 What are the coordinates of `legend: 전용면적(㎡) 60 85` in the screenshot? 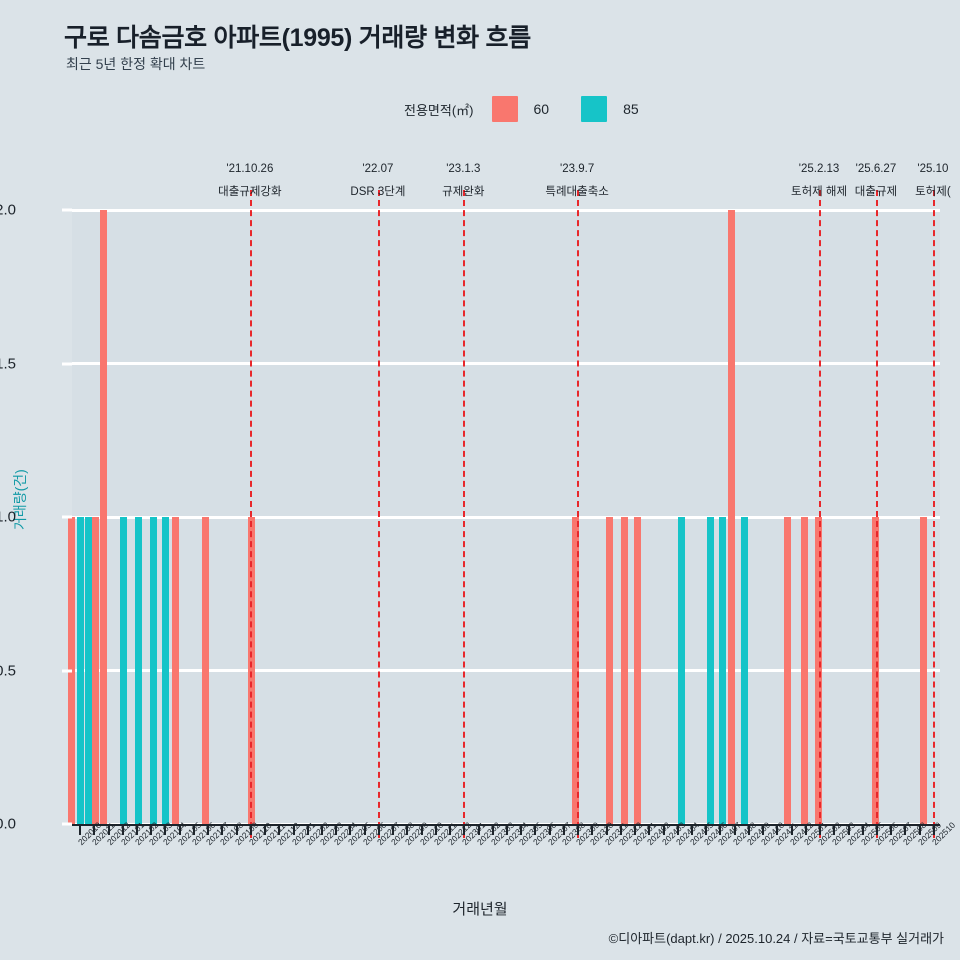 It's located at (537, 109).